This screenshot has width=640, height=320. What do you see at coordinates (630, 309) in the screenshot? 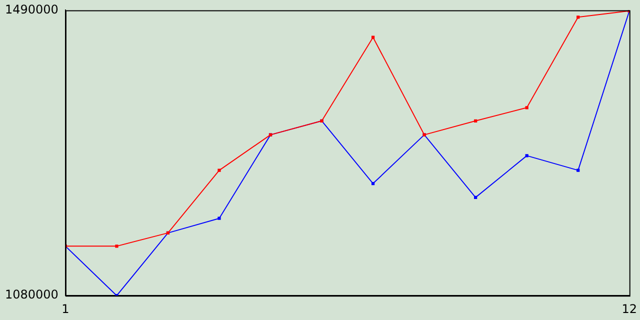
I see `x-tick-label: 12` at bounding box center [630, 309].